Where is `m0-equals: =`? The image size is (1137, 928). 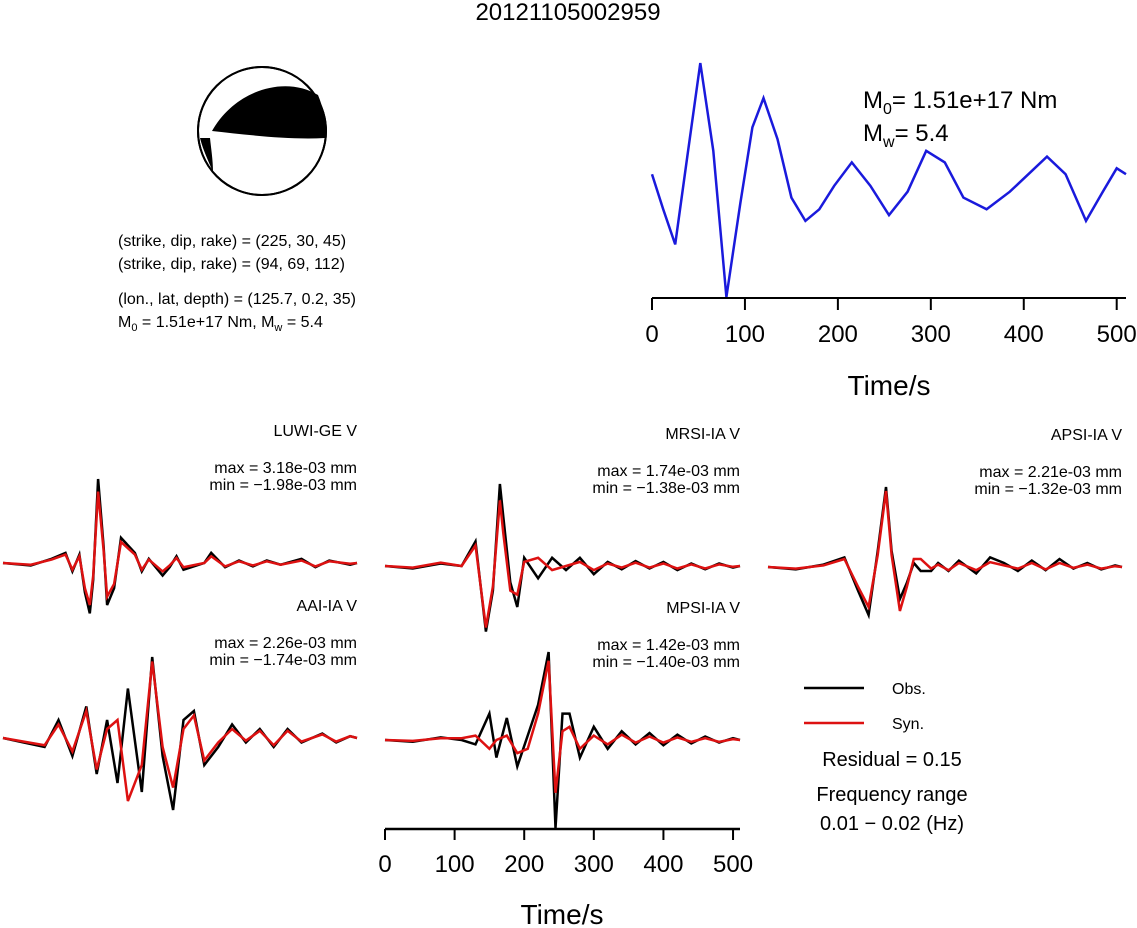
m0-equals: = is located at coordinates (146, 322).